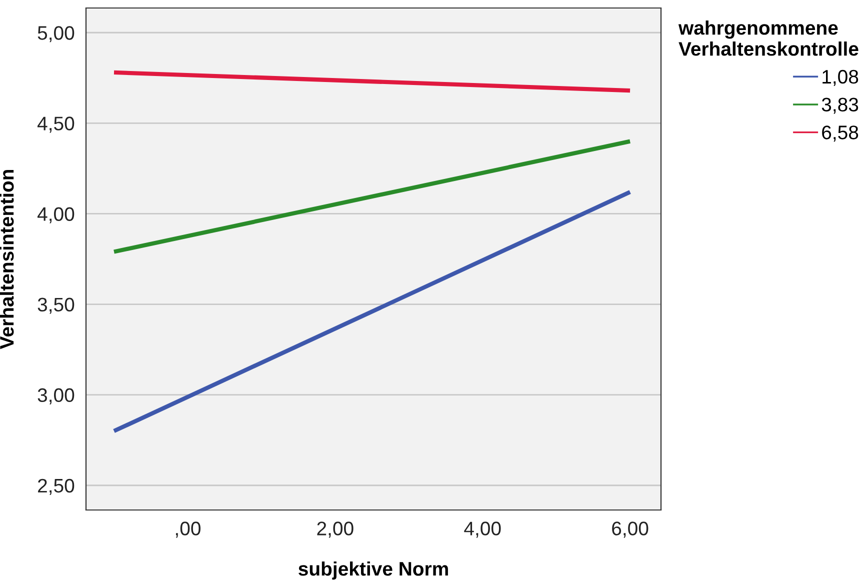 The height and width of the screenshot is (584, 860). Describe the element at coordinates (335, 530) in the screenshot. I see `x-tick-label: 2,00` at that location.